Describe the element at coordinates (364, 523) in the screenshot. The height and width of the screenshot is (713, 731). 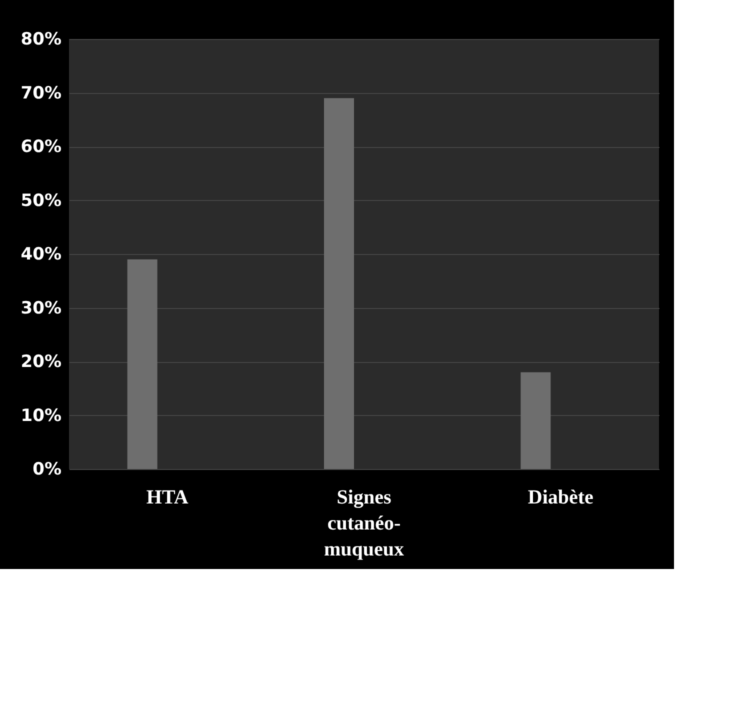
I see `x-tick-label: Signes cutanéo-muqueux` at that location.